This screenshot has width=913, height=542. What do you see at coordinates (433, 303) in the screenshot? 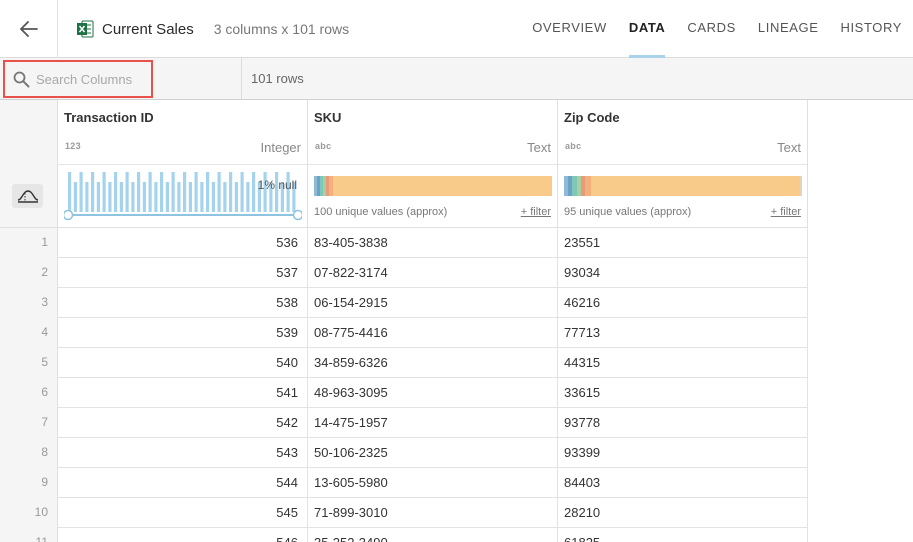
I see `cell-sku: 06-154-2915` at bounding box center [433, 303].